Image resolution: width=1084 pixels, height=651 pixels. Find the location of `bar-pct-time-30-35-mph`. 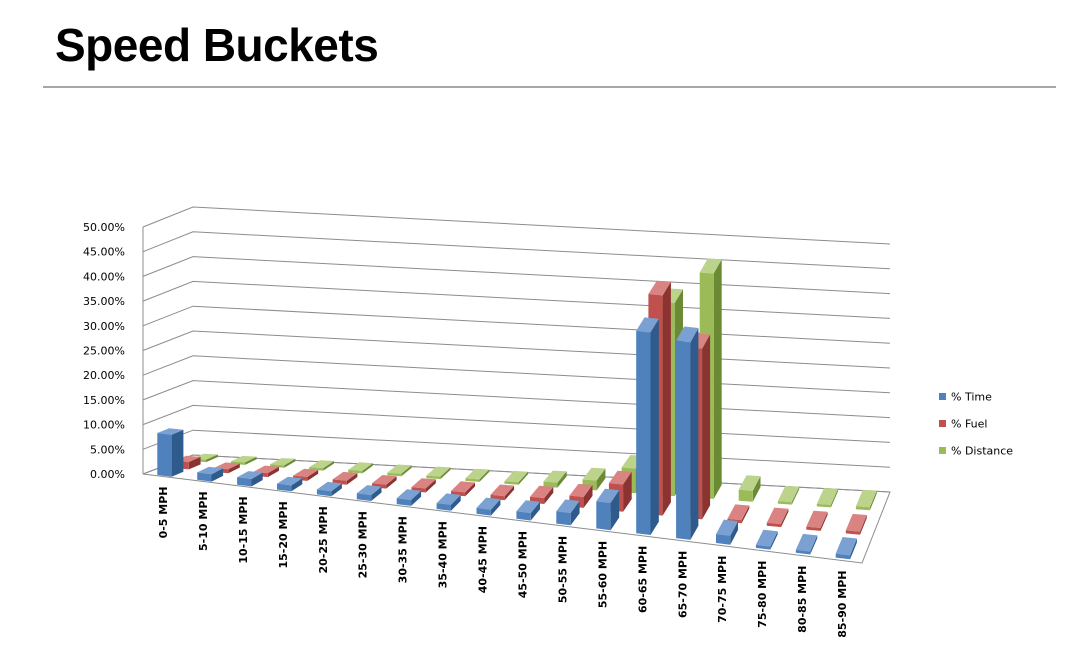

bar-pct-time-30-35-mph is located at coordinates (409, 497).